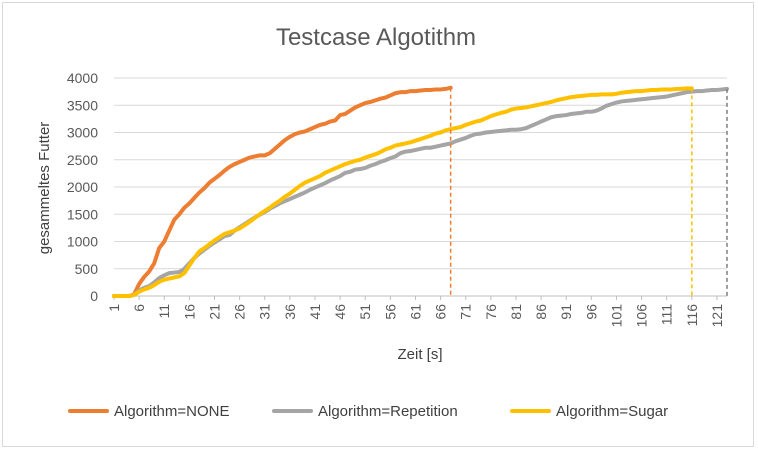 This screenshot has width=758, height=451. What do you see at coordinates (541, 312) in the screenshot?
I see `x-tick-label: 86` at bounding box center [541, 312].